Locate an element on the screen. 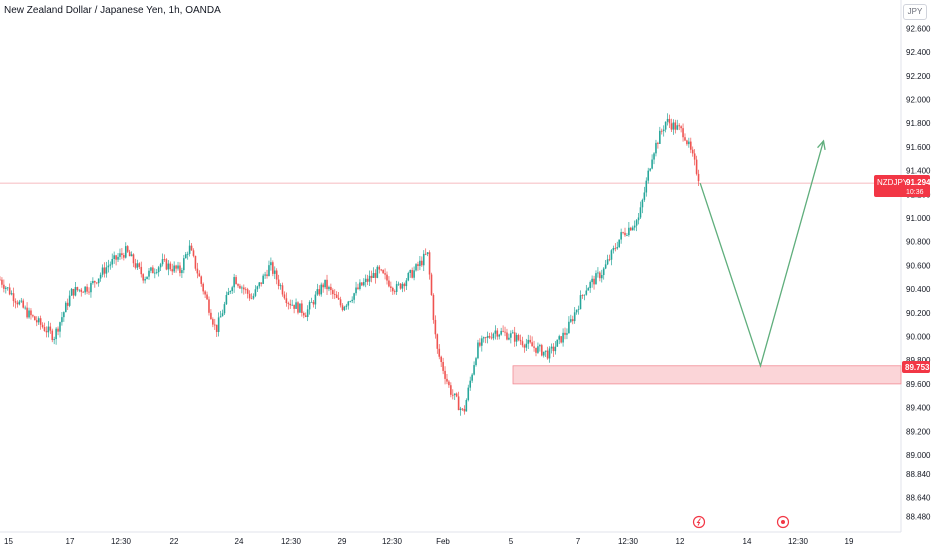  support-zone is located at coordinates (707, 375).